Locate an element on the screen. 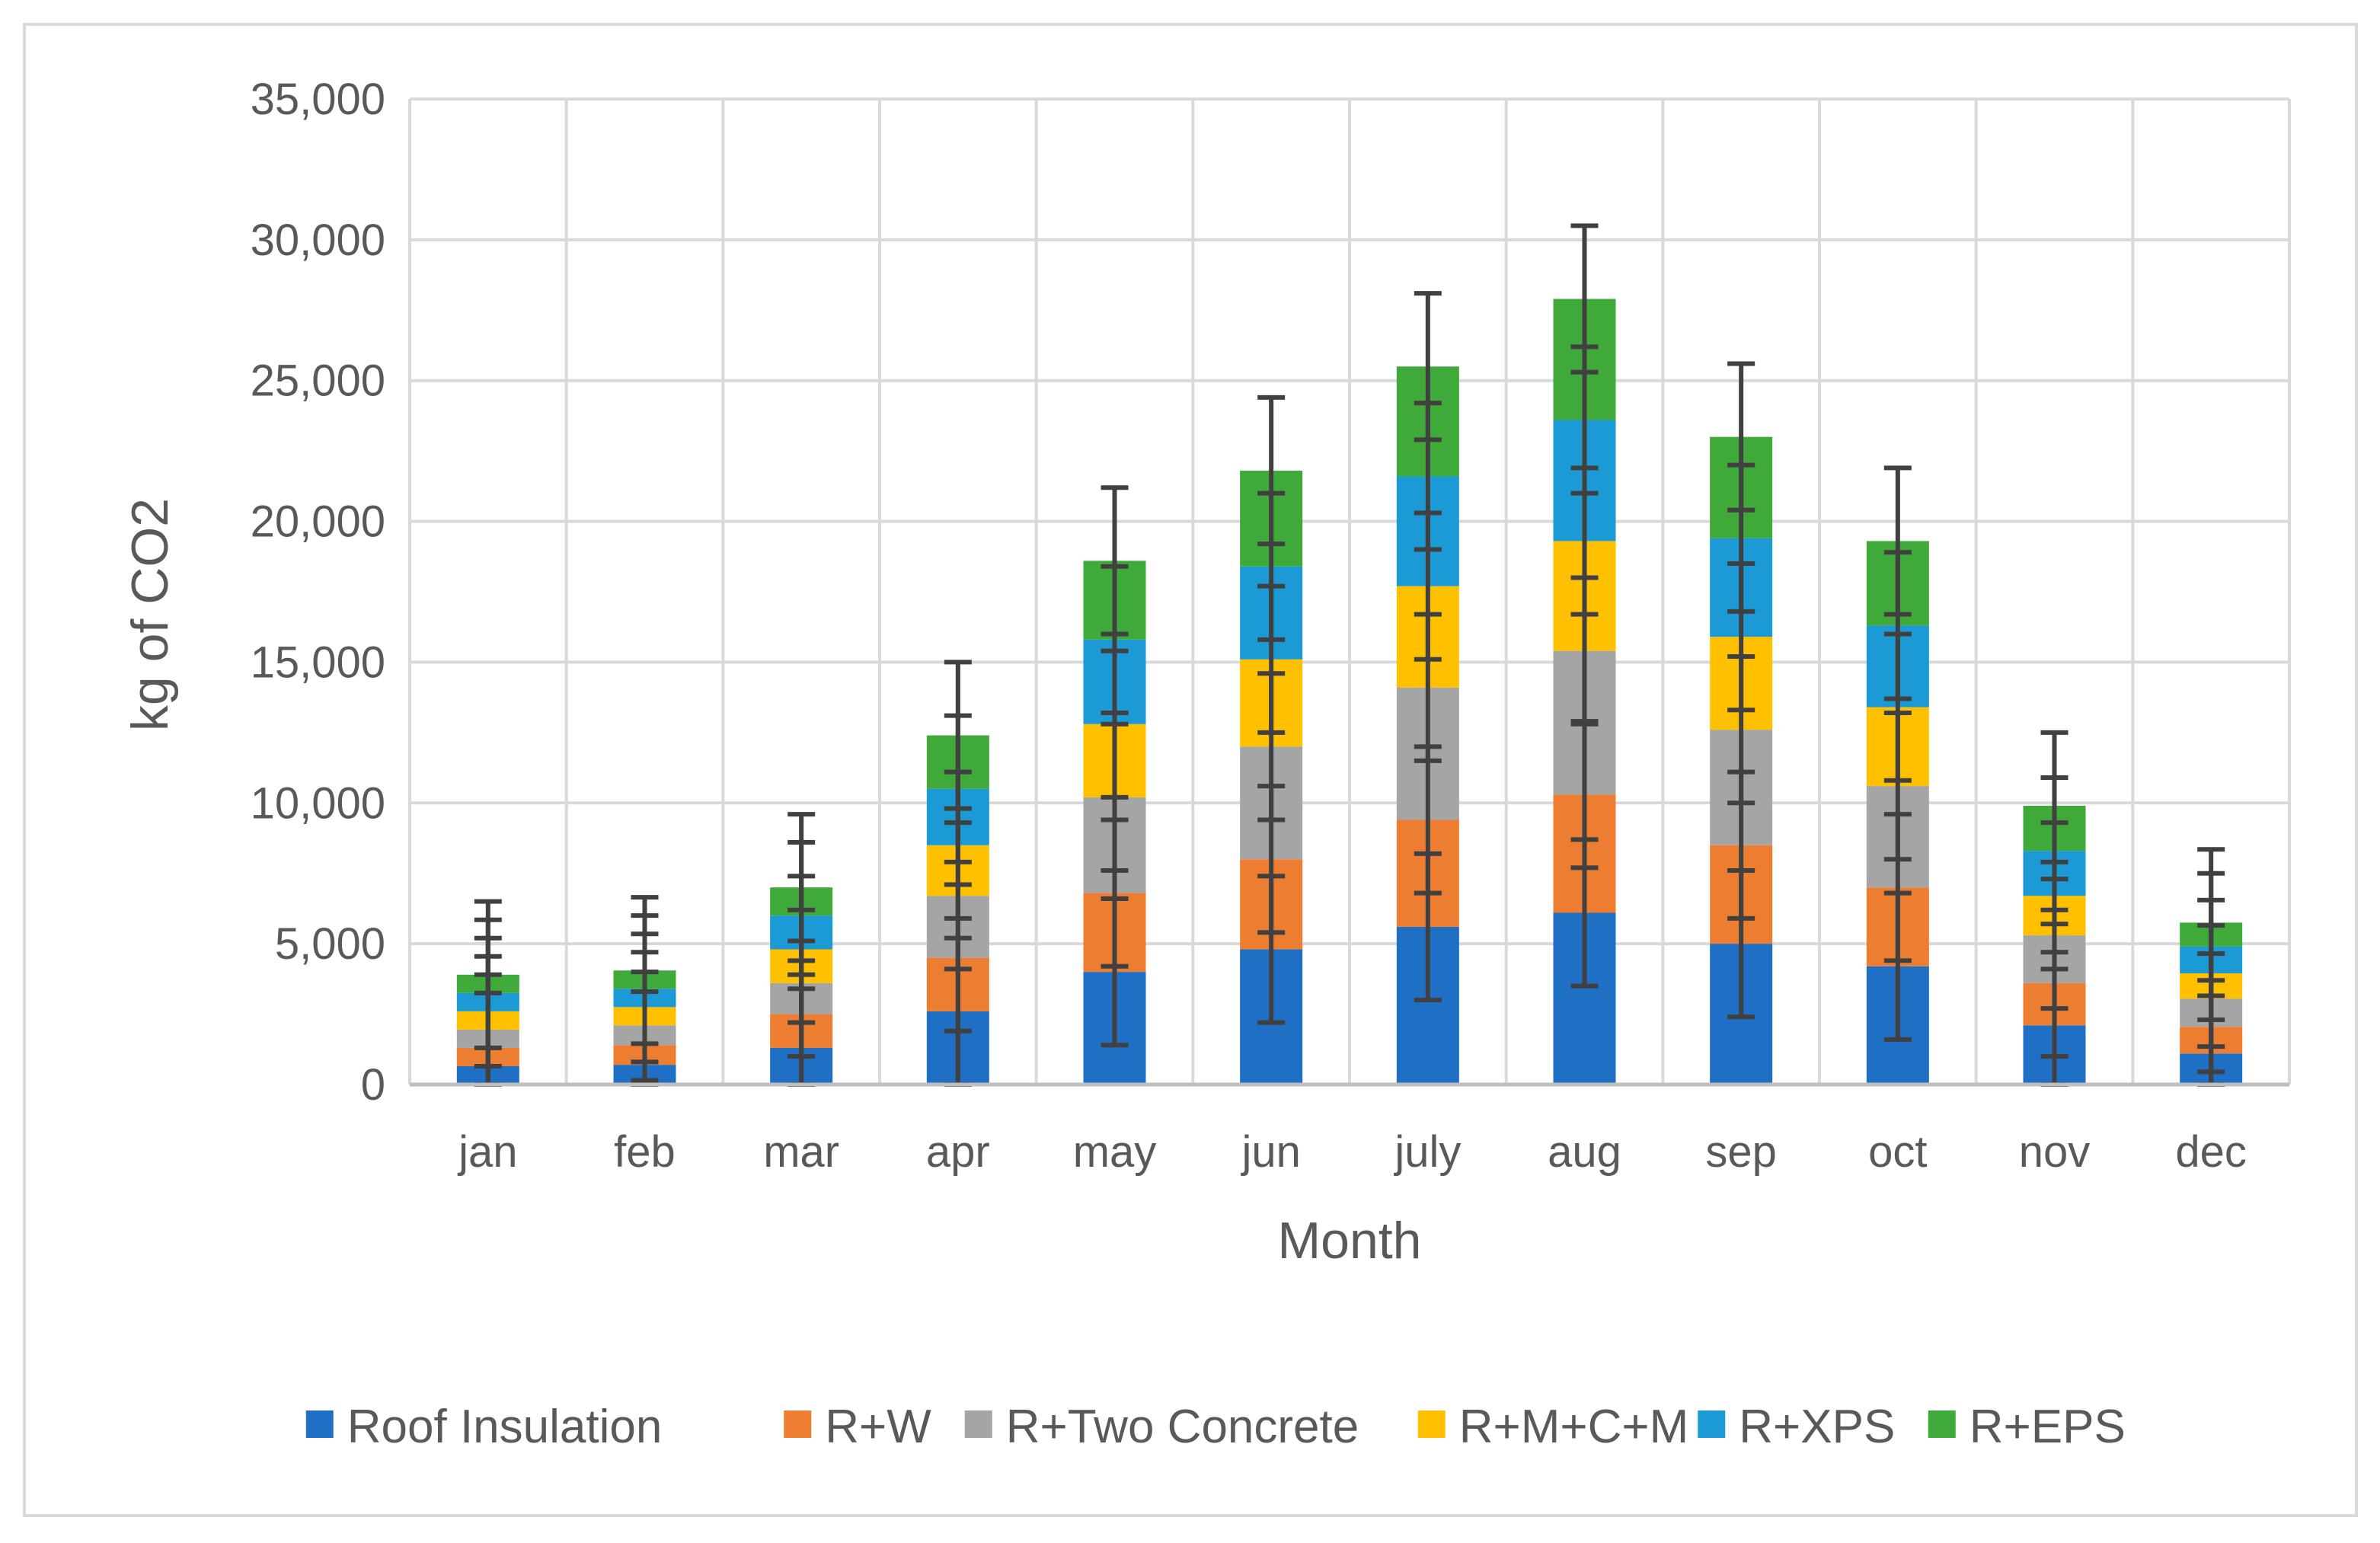 The height and width of the screenshot is (1543, 2380). x-tick-label-nov: nov is located at coordinates (2055, 1152).